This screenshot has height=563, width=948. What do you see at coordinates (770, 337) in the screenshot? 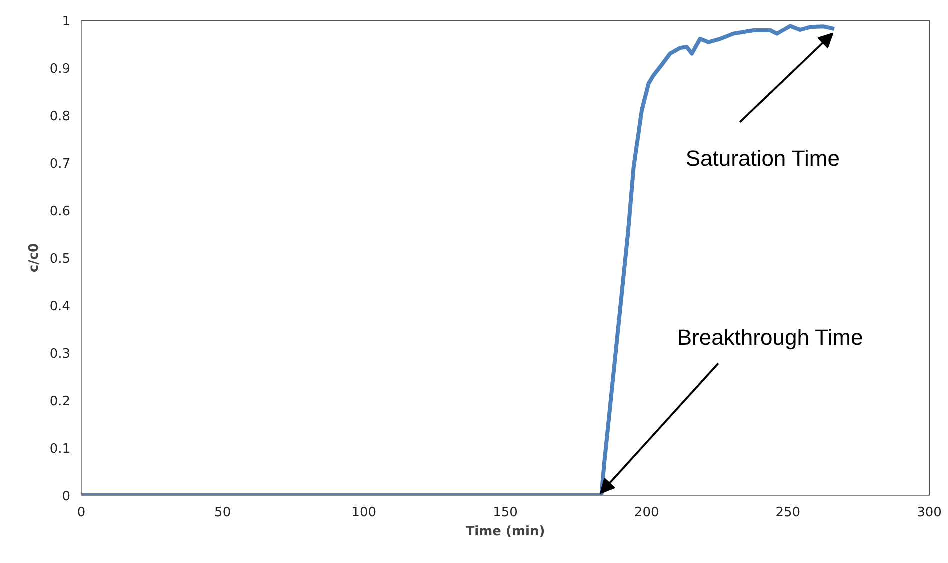
I see `annotation: Breakthrough Time` at bounding box center [770, 337].